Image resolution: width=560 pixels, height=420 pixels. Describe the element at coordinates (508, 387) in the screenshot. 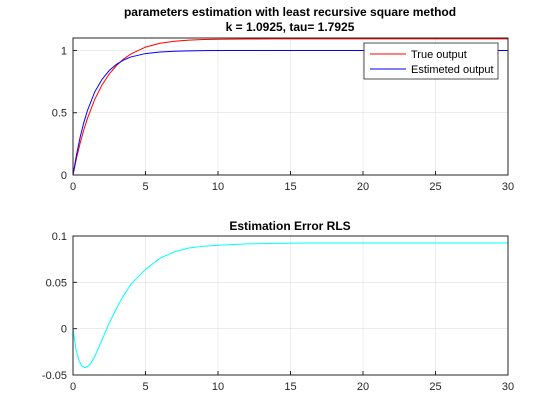

I see `bottom-x-tick-label: 30` at that location.